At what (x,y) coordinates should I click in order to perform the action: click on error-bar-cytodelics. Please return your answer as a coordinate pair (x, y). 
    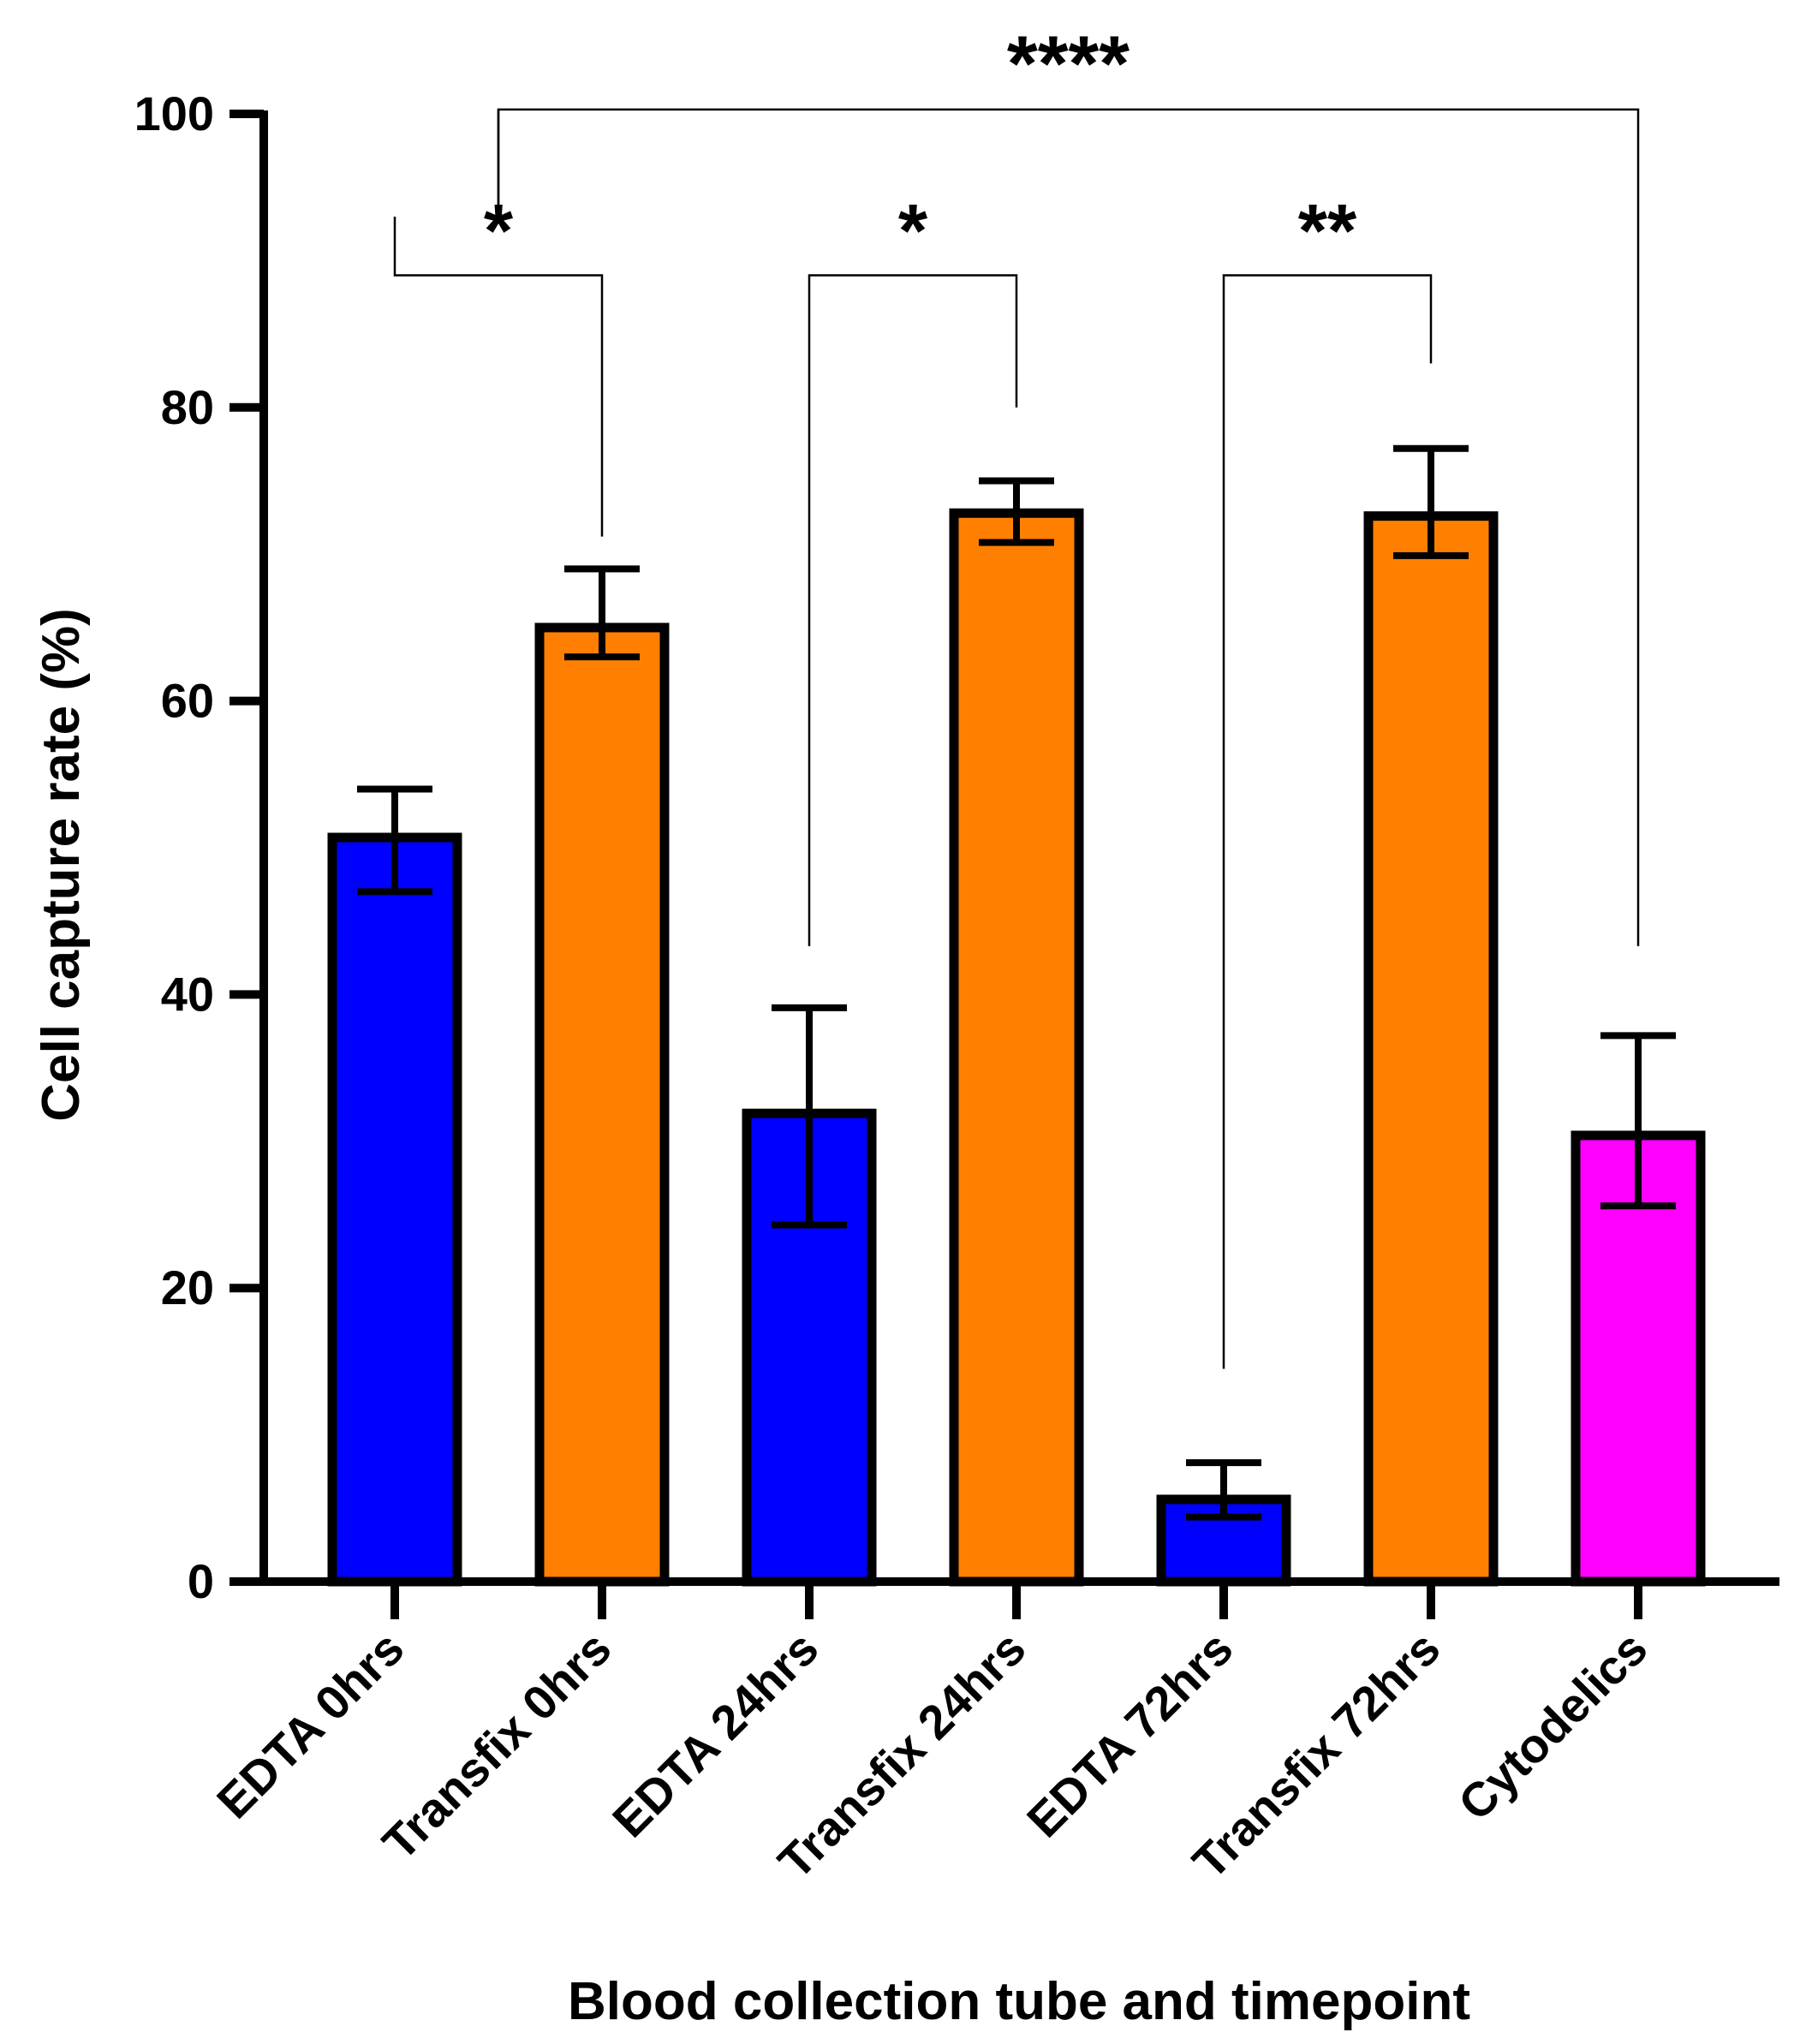
    Looking at the image, I should click on (1638, 1121).